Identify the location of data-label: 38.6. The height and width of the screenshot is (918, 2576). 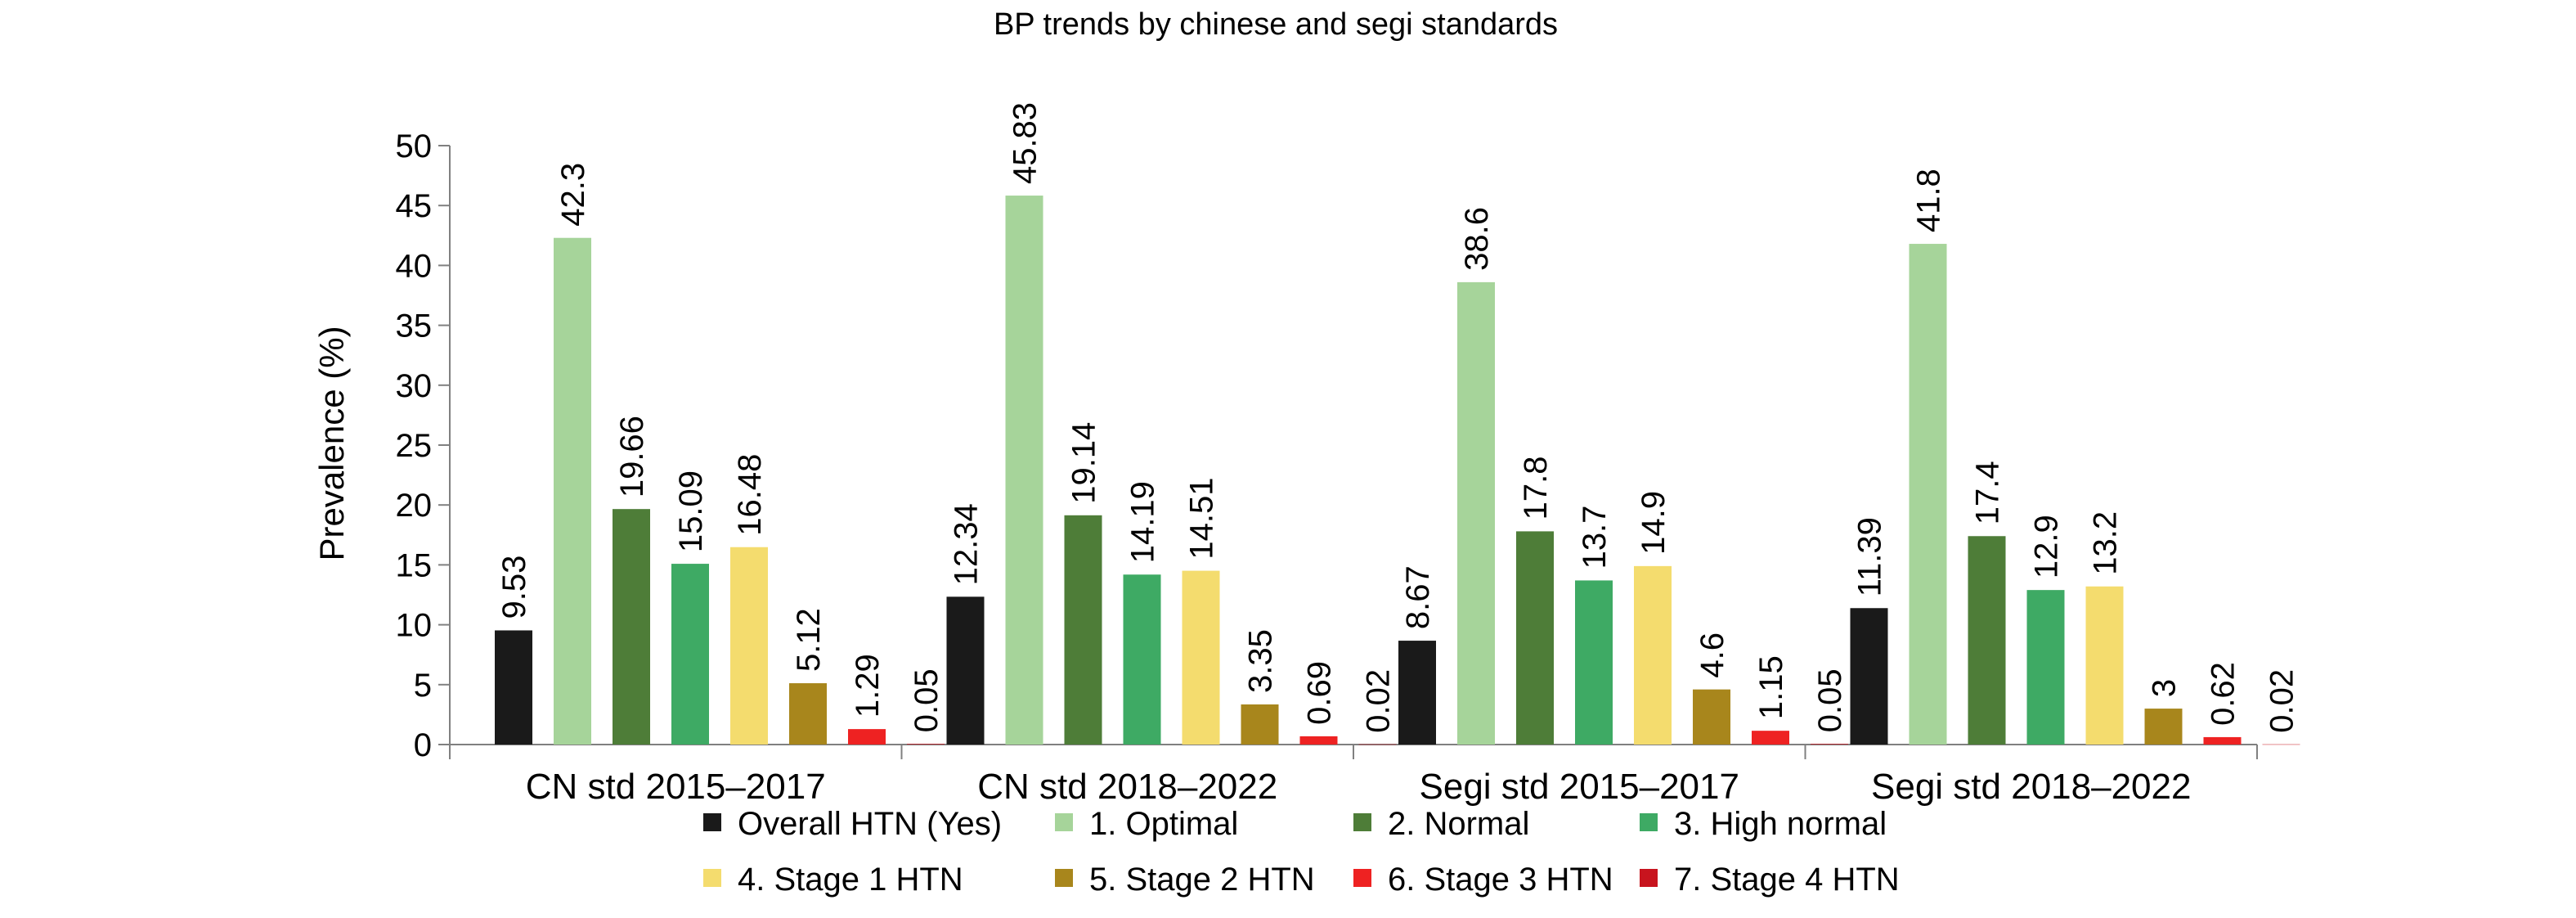
(1477, 239).